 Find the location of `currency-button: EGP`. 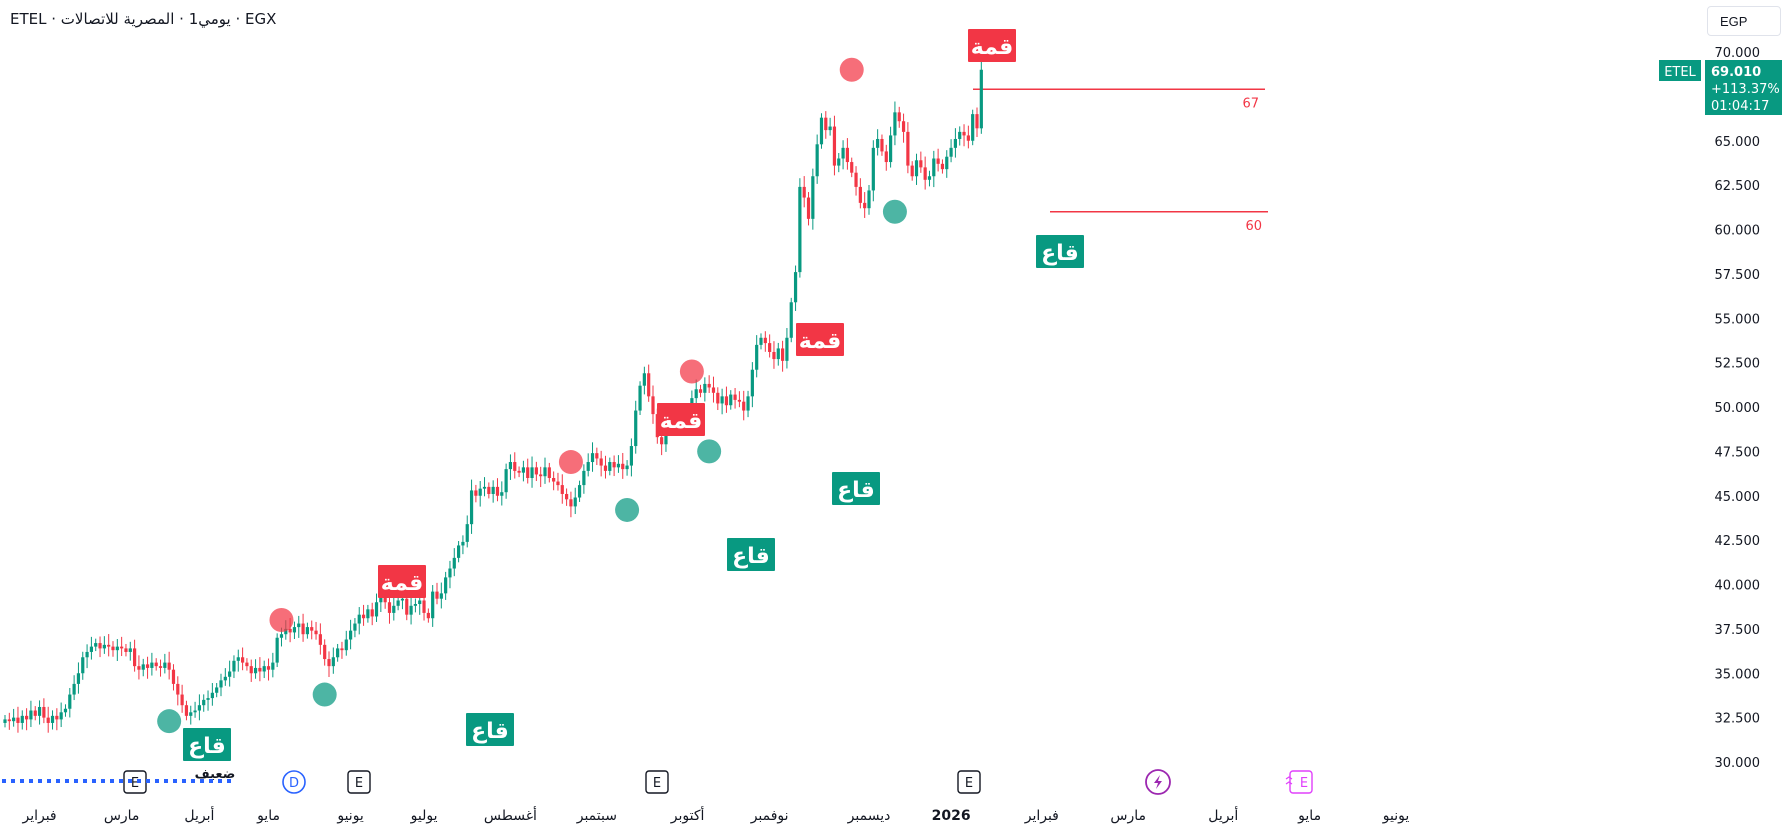

currency-button: EGP is located at coordinates (1744, 21).